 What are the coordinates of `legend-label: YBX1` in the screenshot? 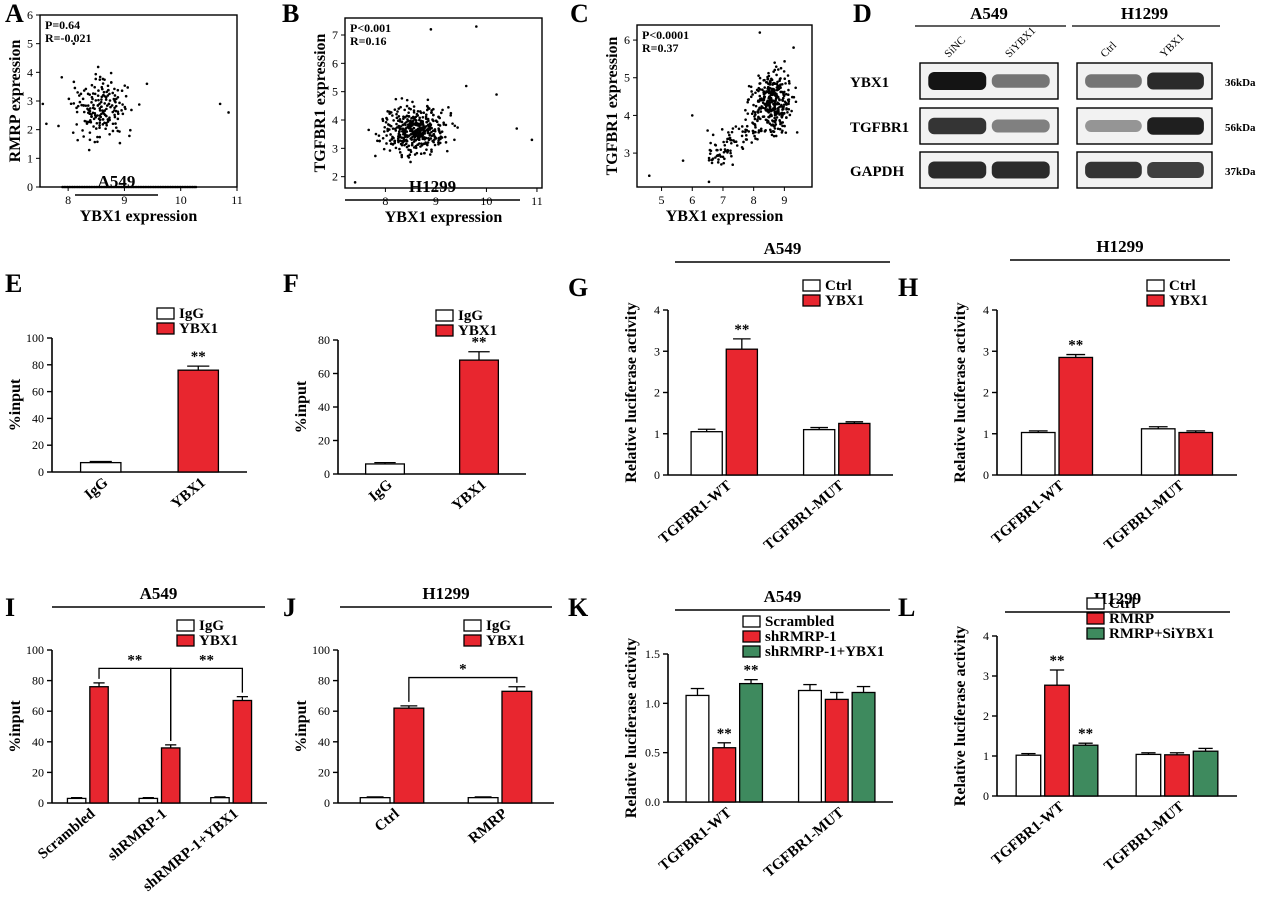 It's located at (505, 641).